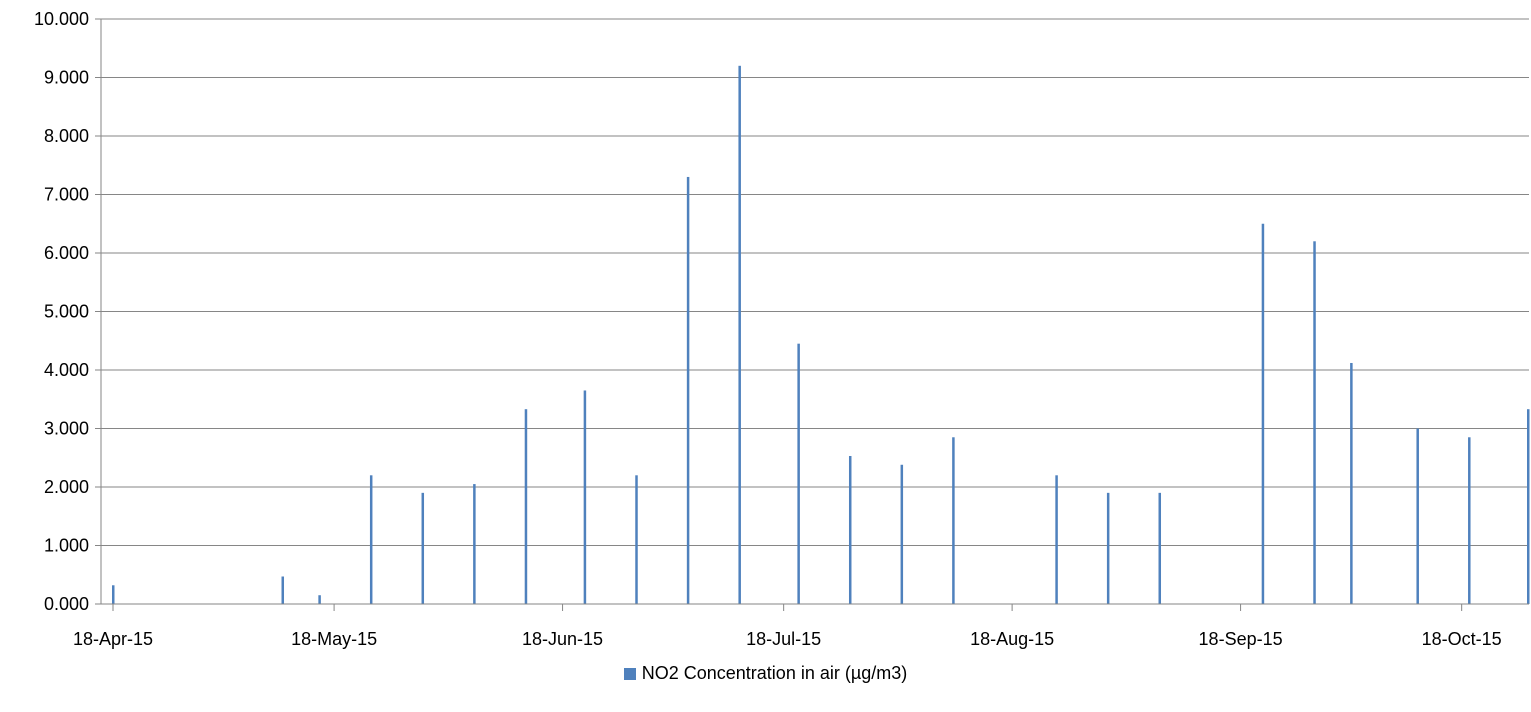 This screenshot has width=1531, height=712. Describe the element at coordinates (66, 195) in the screenshot. I see `y-tick-label: 7.000` at that location.